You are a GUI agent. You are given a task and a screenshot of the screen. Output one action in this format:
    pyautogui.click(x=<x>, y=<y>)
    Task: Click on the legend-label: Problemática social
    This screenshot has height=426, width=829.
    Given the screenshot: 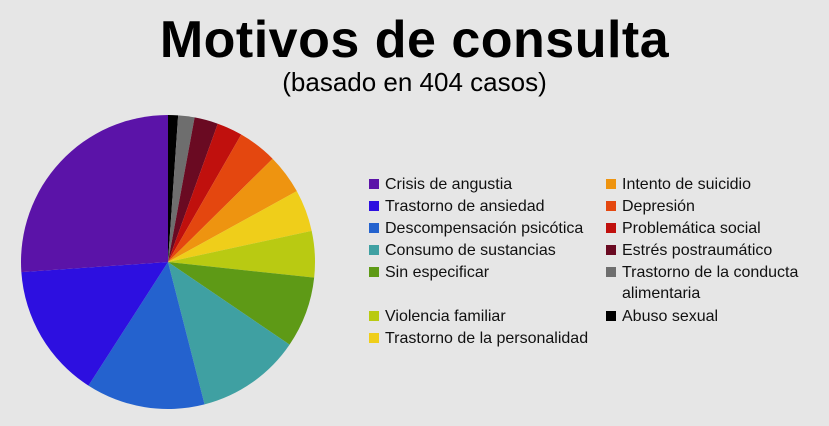 What is the action you would take?
    pyautogui.click(x=691, y=228)
    